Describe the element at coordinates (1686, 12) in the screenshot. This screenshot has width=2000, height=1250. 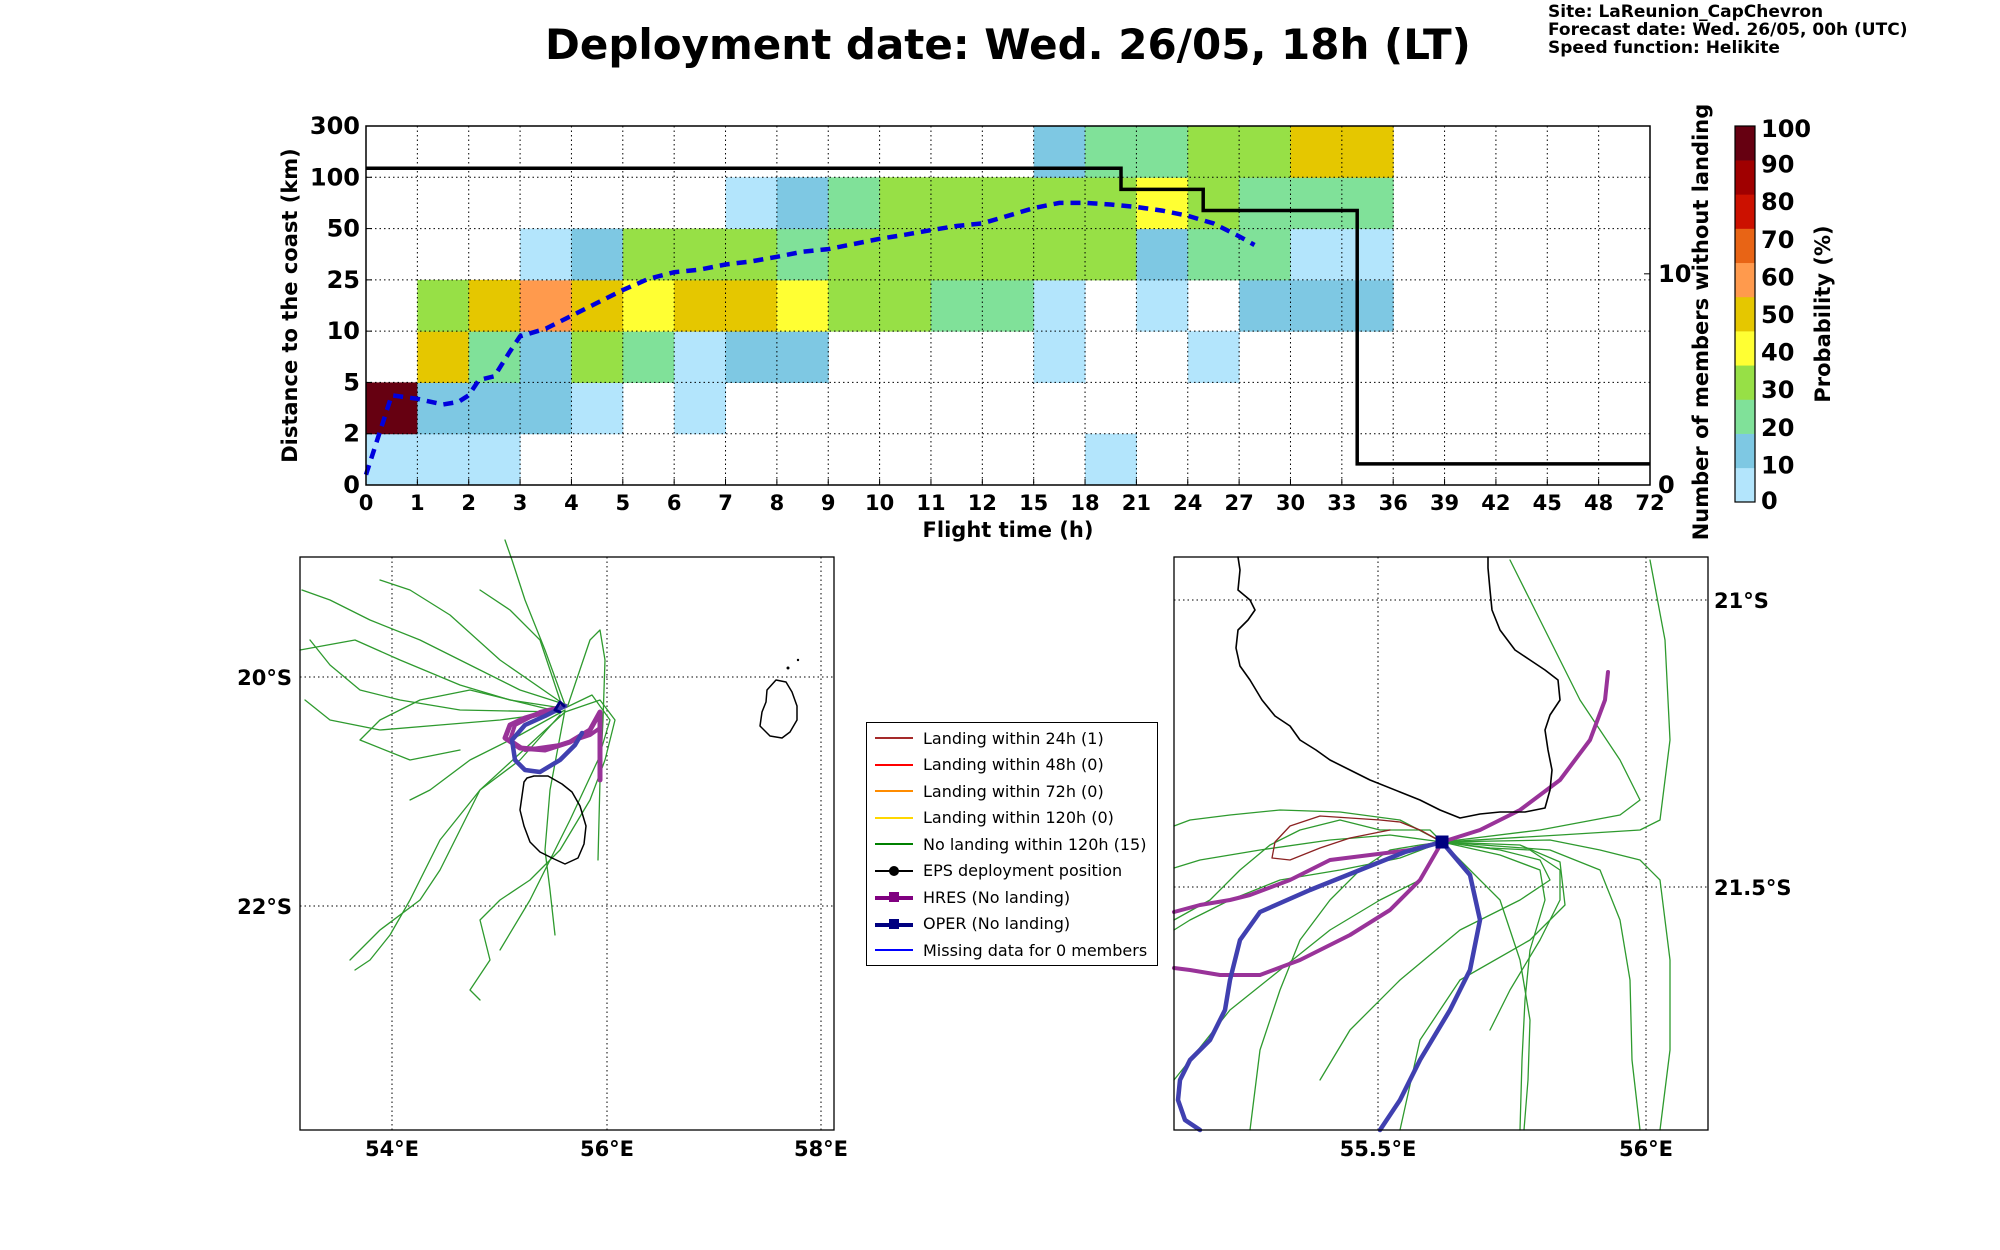
I see `site-label: Site: LaReunion_CapChevron` at that location.